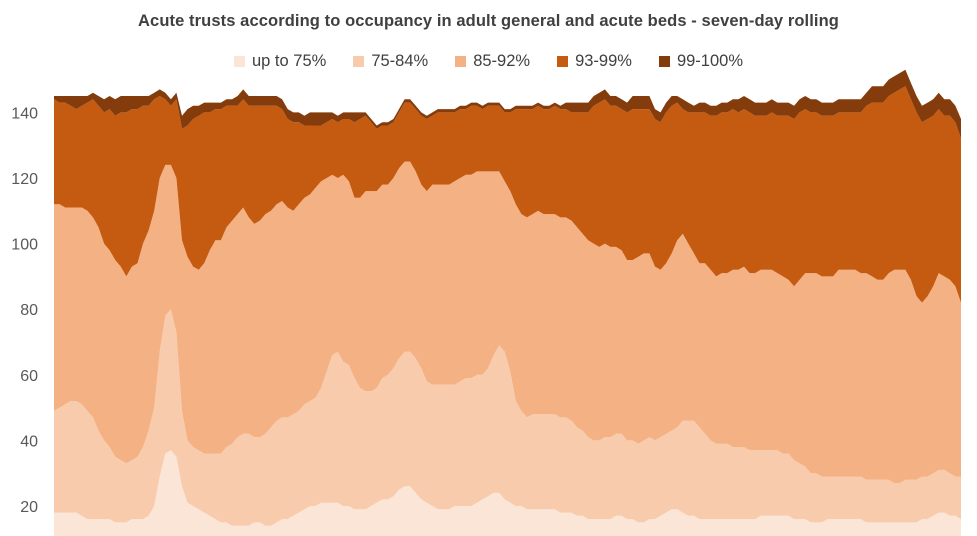  Describe the element at coordinates (29, 507) in the screenshot. I see `y-tick-label: 20` at that location.